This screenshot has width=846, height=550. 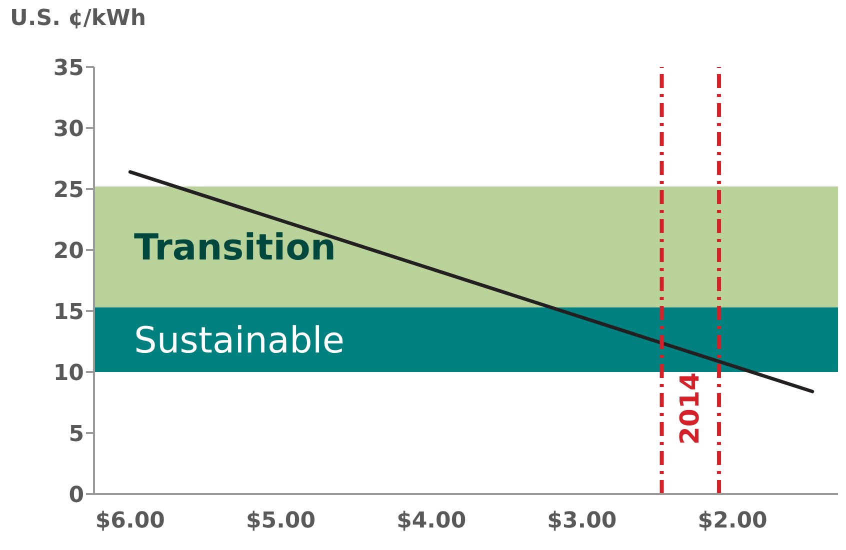 I want to click on x-tick-label: $3.00, so click(x=582, y=521).